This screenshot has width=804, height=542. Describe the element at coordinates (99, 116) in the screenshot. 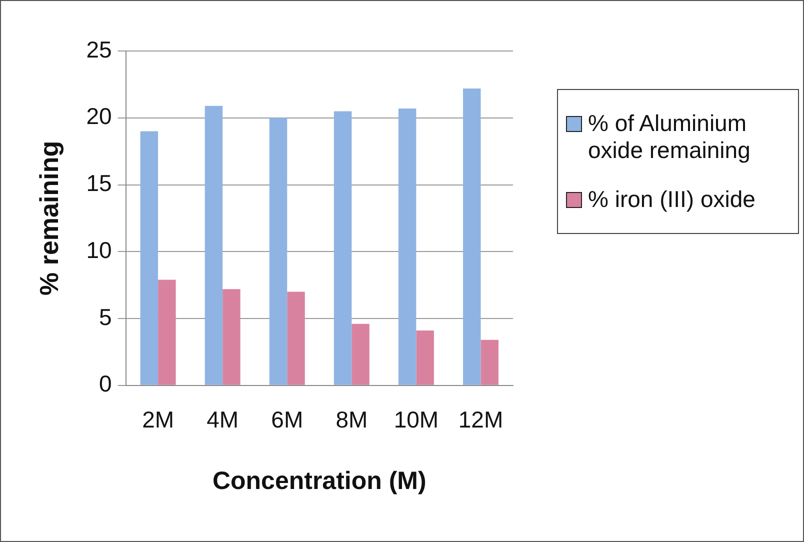

I see `y-tick-label: 20` at that location.